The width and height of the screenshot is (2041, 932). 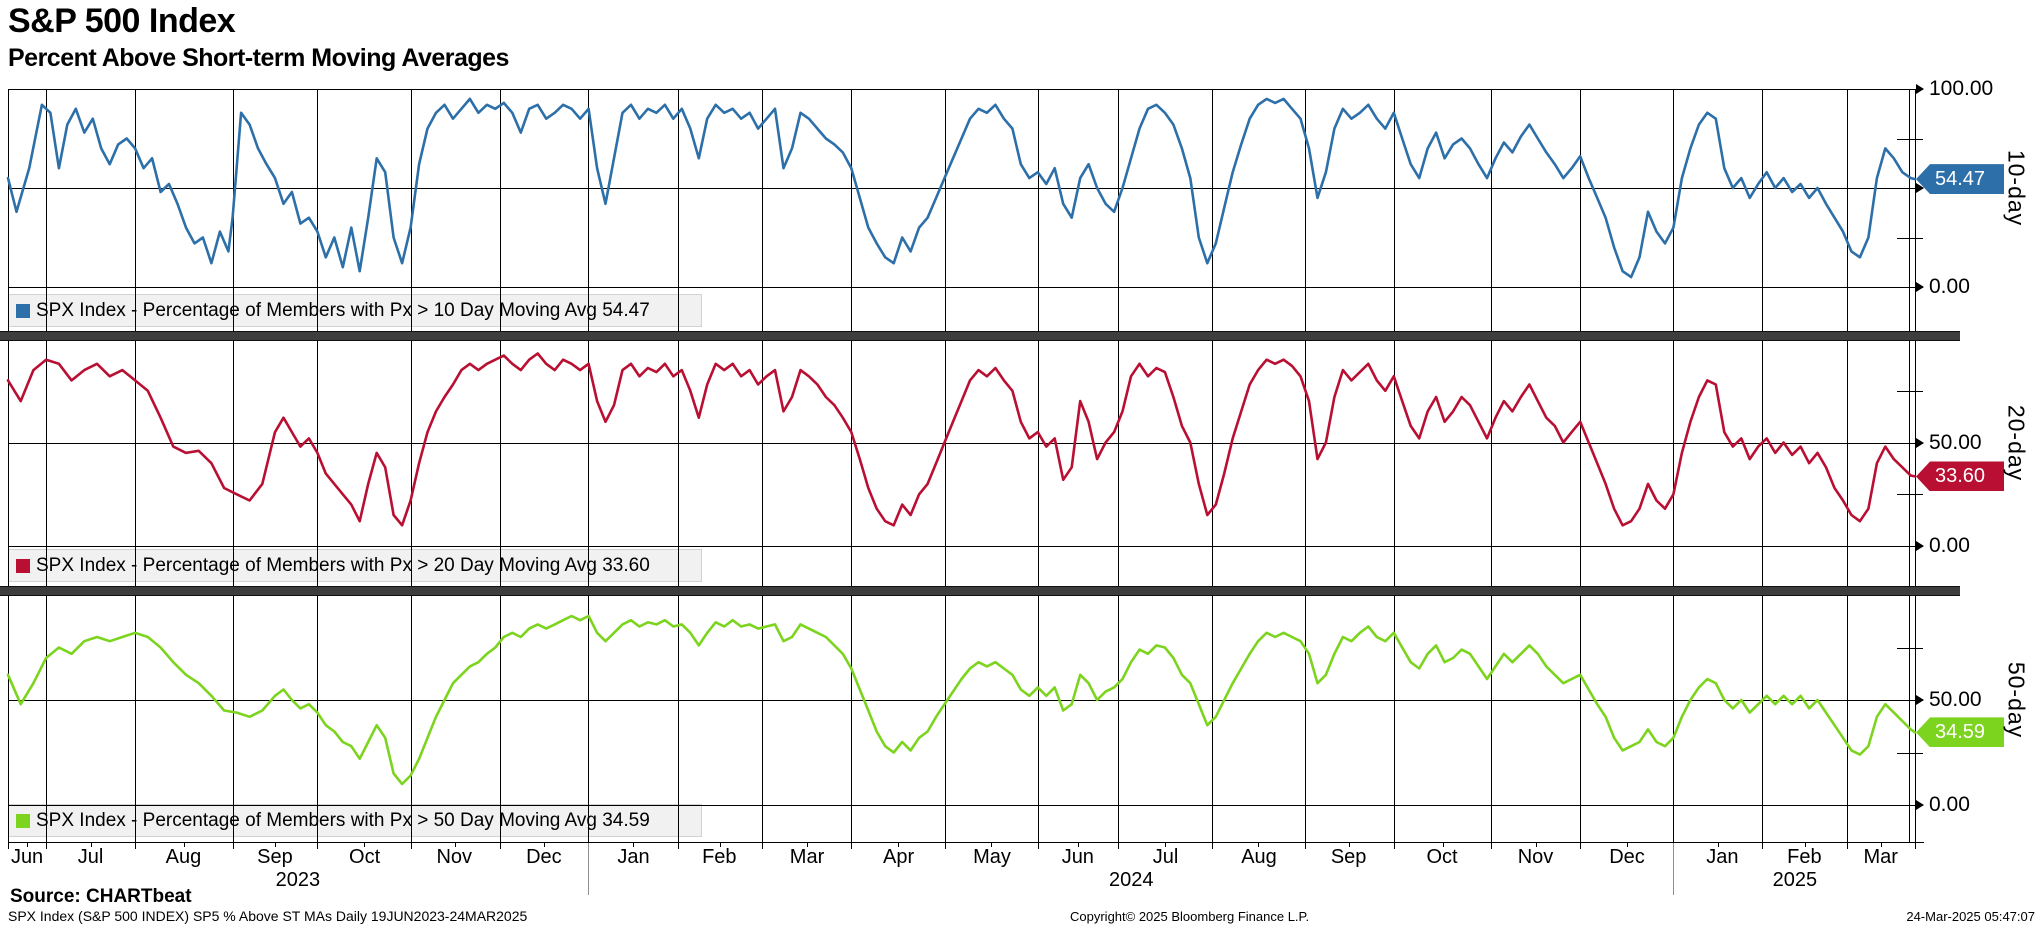 I want to click on y-tick-label: 100.00, so click(x=1961, y=88).